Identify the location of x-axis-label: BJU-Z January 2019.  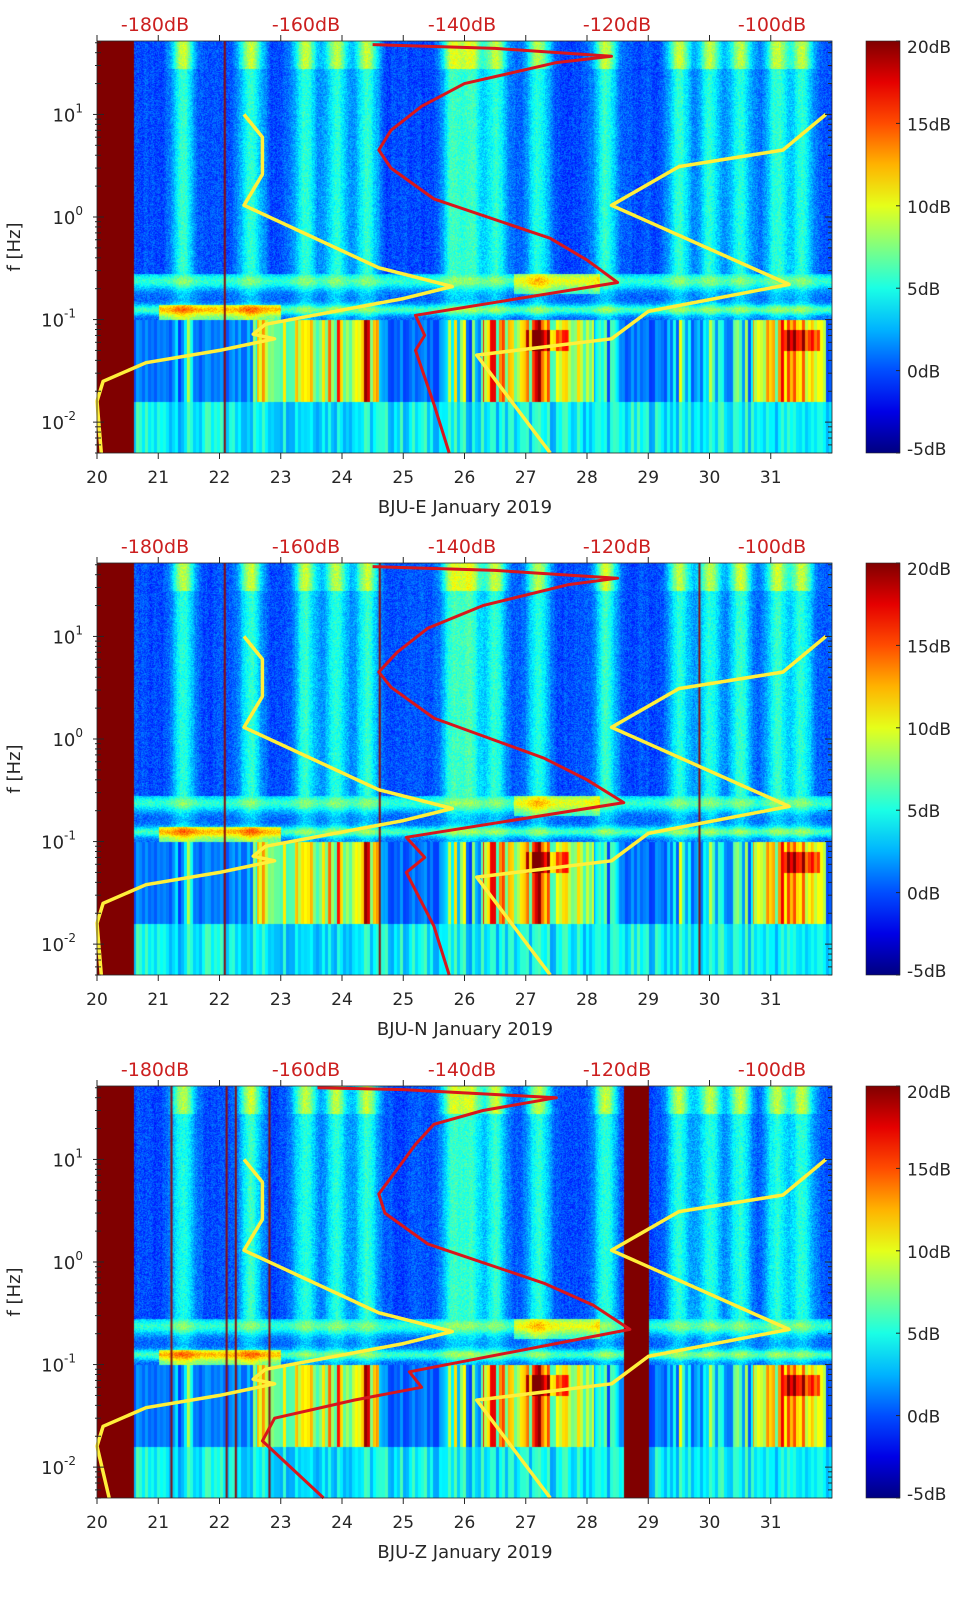
(464, 1552).